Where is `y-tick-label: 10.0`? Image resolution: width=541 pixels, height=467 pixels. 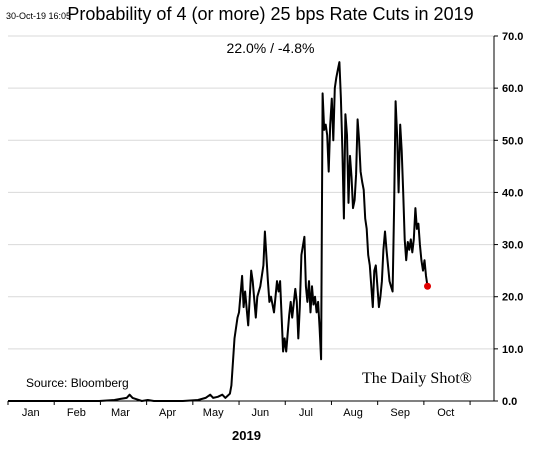
y-tick-label: 10.0 is located at coordinates (512, 350).